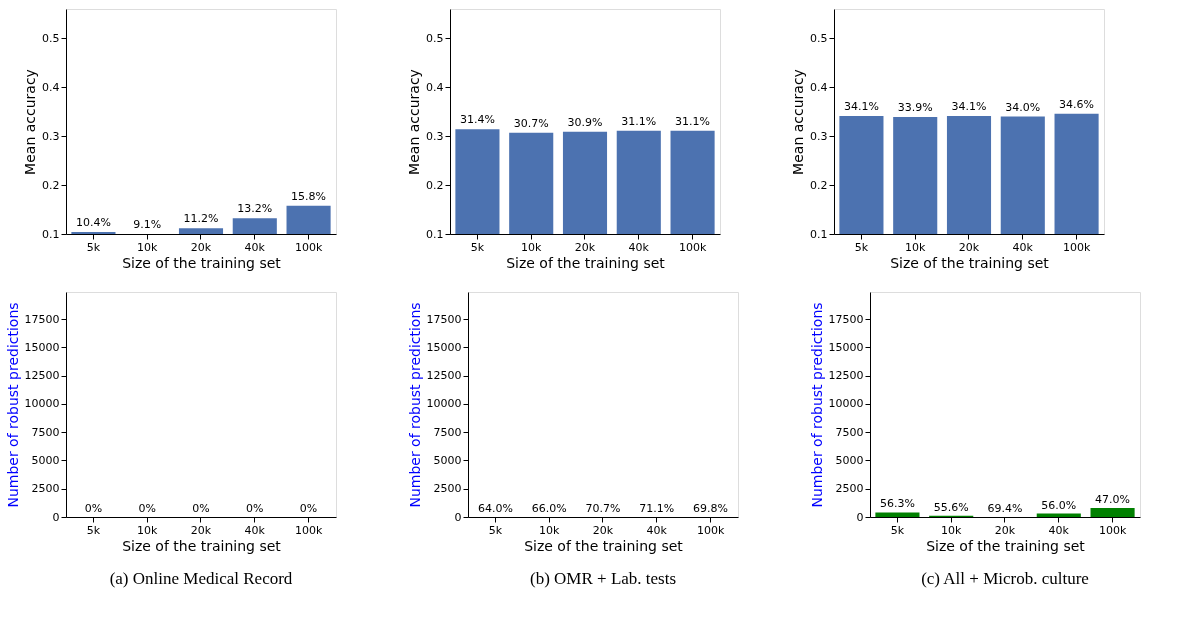 The width and height of the screenshot is (1202, 642). Describe the element at coordinates (603, 508) in the screenshot. I see `annotation: 70.7%` at that location.